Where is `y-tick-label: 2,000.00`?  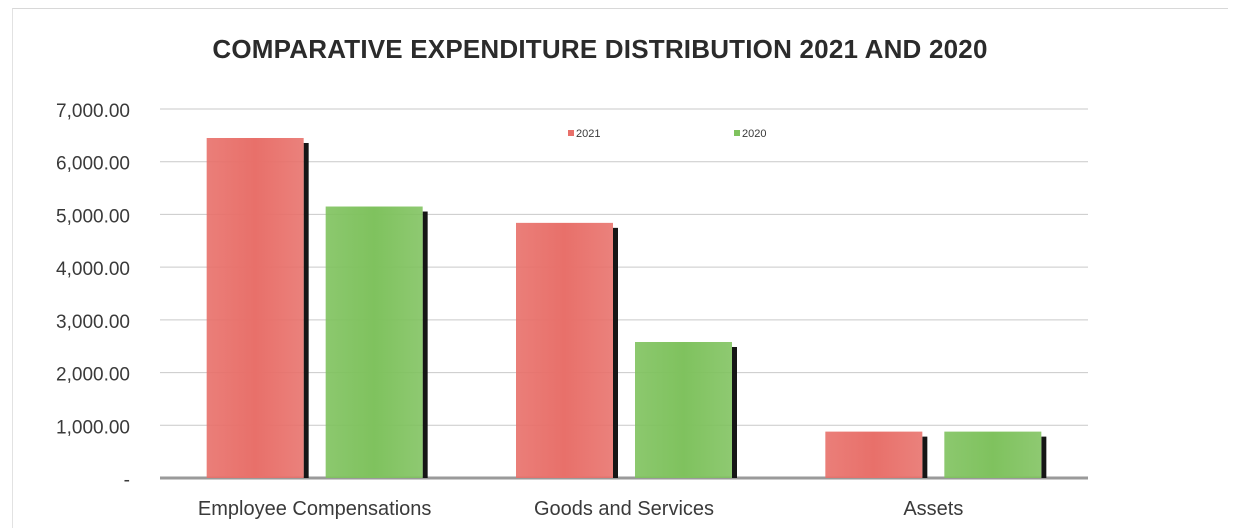
y-tick-label: 2,000.00 is located at coordinates (93, 375).